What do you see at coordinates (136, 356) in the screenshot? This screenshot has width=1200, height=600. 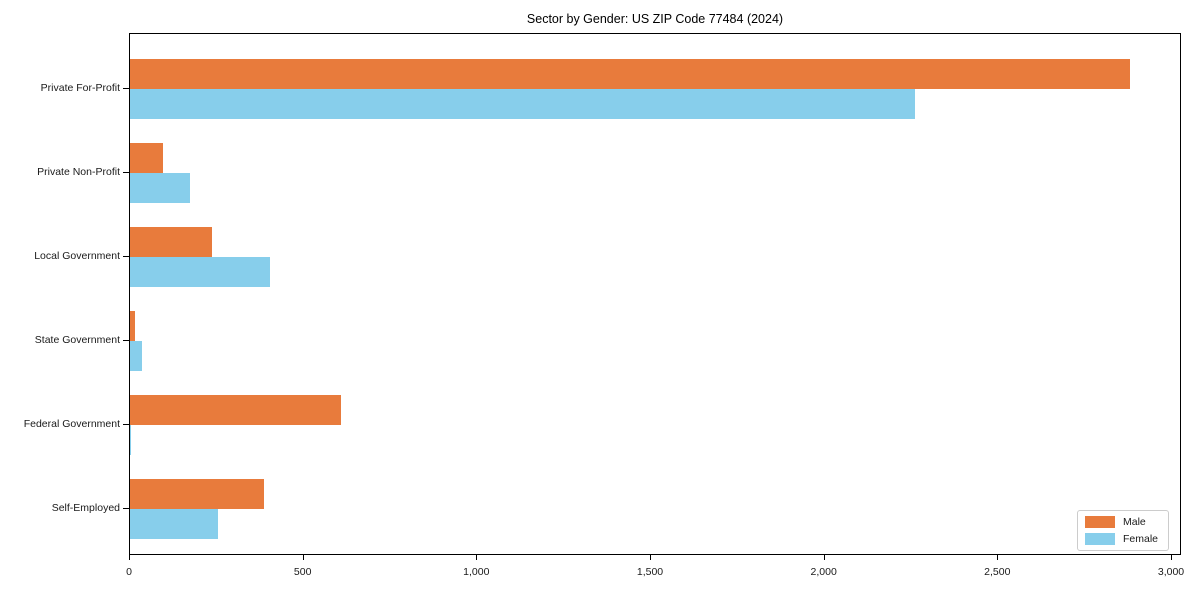 I see `bar-female-state-government` at bounding box center [136, 356].